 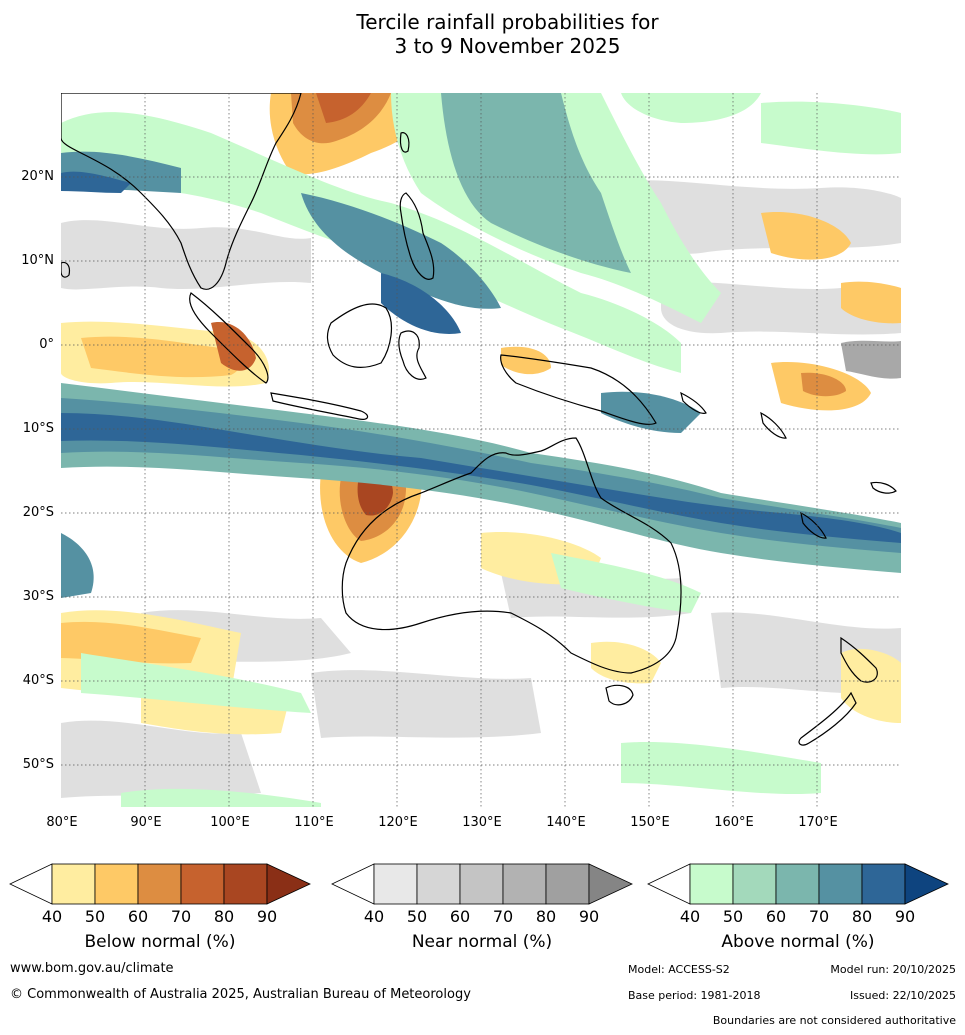 I want to click on legend-below-tick-90: 90, so click(x=267, y=916).